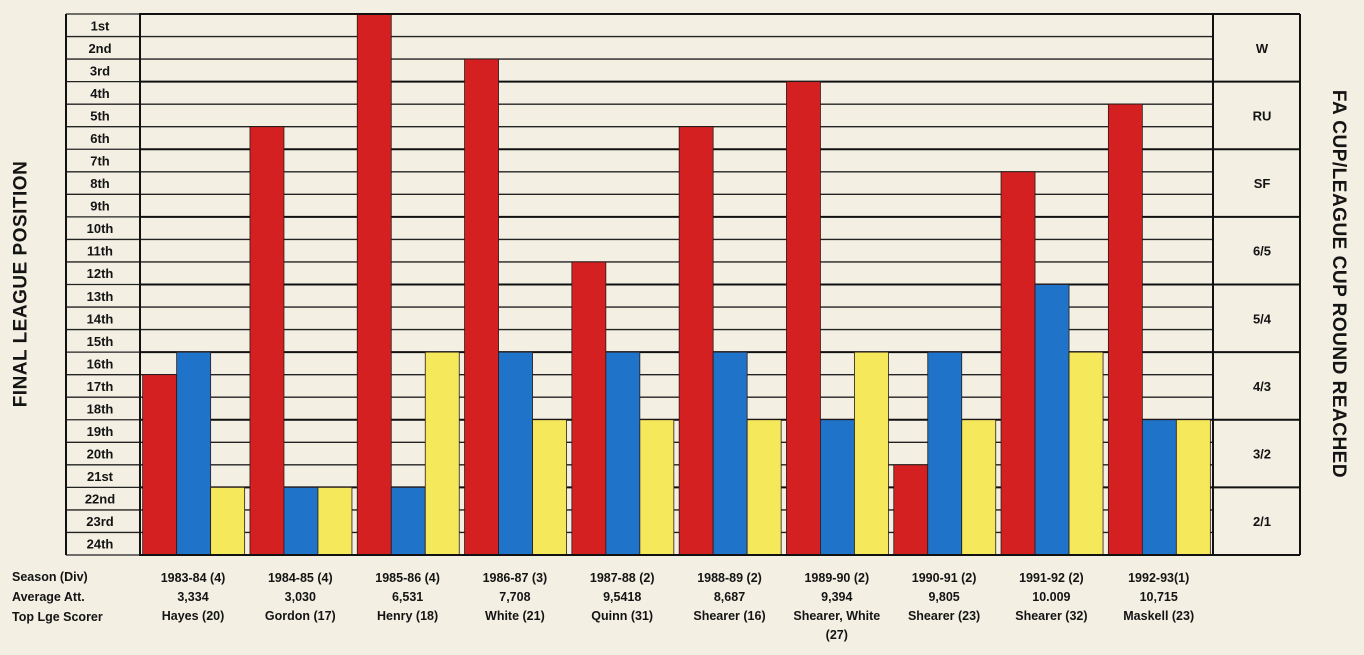 This screenshot has width=1364, height=655. I want to click on season-column: 1988-89 (2) 8,687 Shearer (16), so click(730, 597).